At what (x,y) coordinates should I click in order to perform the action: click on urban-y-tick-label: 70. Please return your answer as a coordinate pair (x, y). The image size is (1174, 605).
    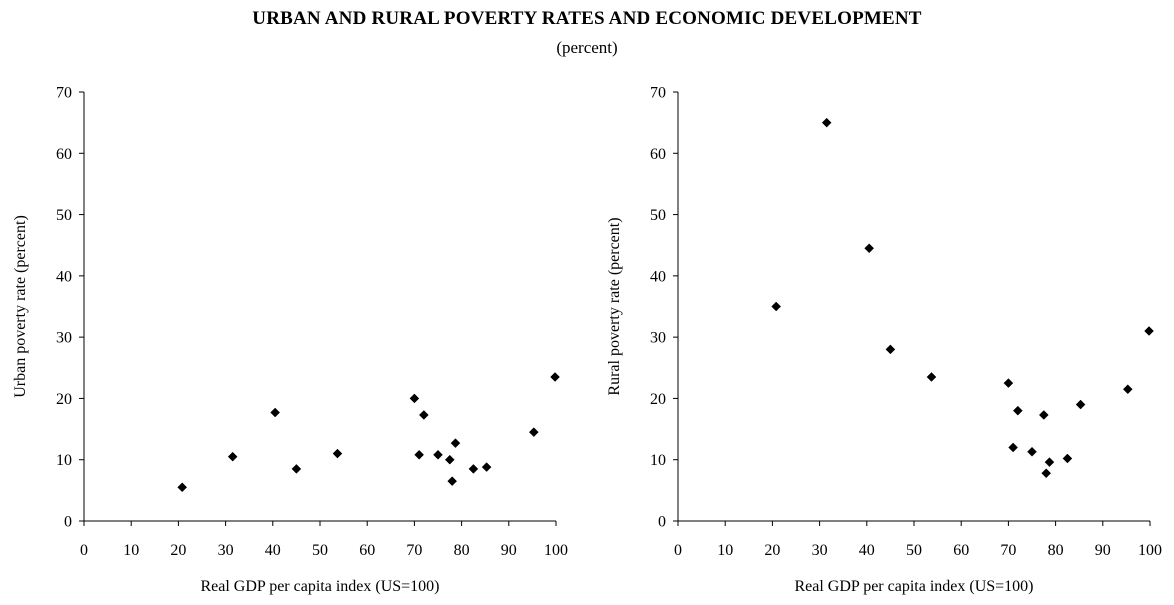
    Looking at the image, I should click on (64, 93).